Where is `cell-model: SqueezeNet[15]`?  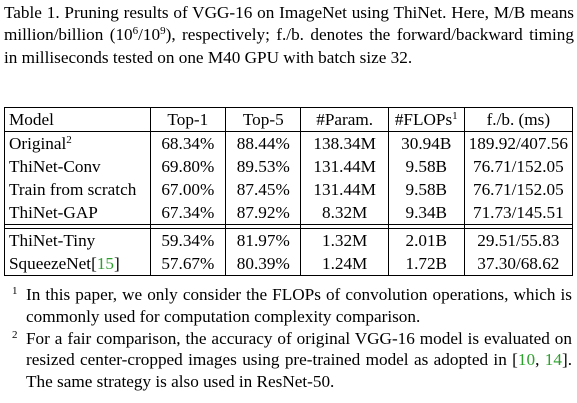 cell-model: SqueezeNet[15] is located at coordinates (77, 264).